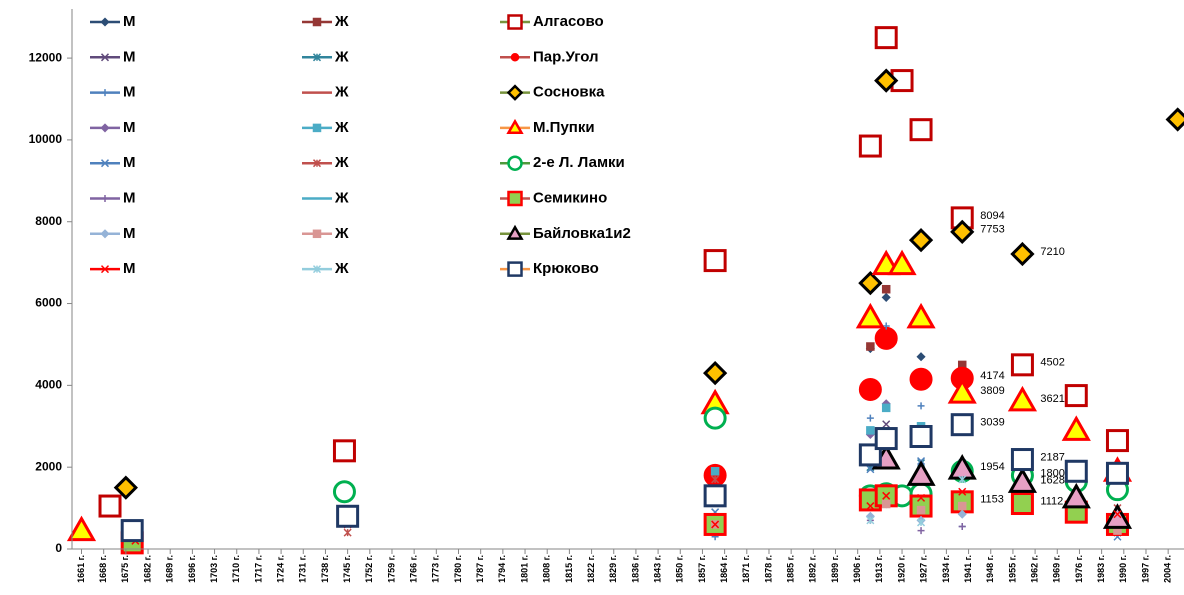  What do you see at coordinates (436, 569) in the screenshot?
I see `x-tick-label: 1773 г.` at bounding box center [436, 569].